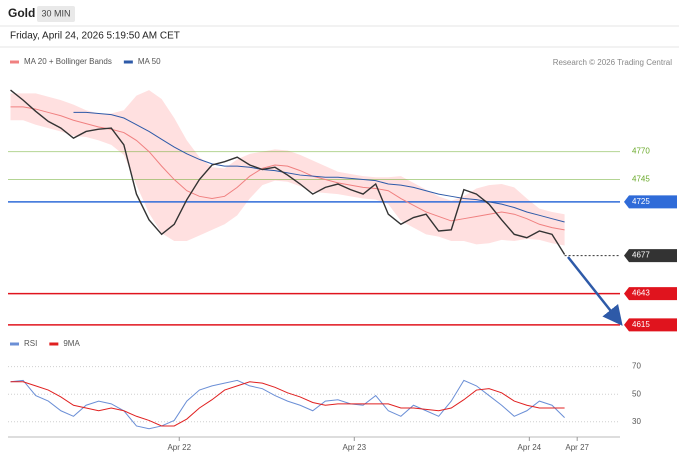 The width and height of the screenshot is (679, 460). I want to click on timestamp: Friday, April 24, 2026 5:19:50 AM CET, so click(95, 36).